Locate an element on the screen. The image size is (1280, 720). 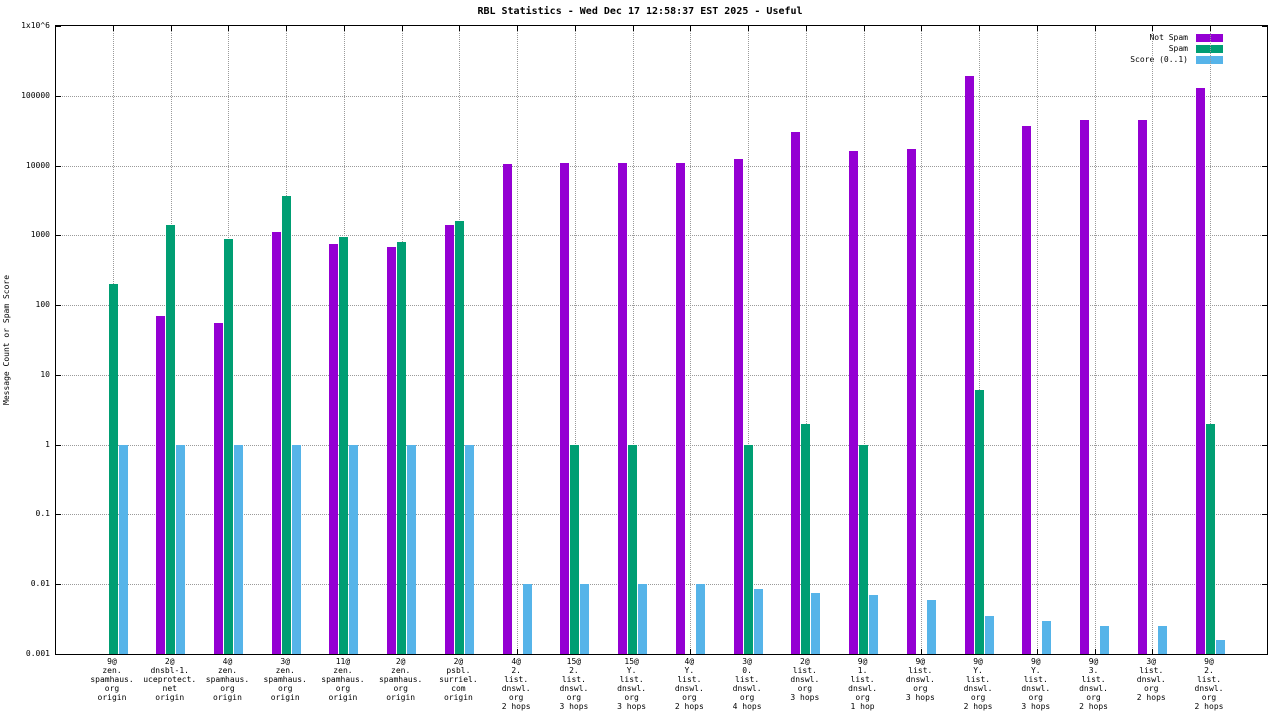
x-category-label: 9@ 2. list. dnswl. org 2 hops is located at coordinates (1209, 684).